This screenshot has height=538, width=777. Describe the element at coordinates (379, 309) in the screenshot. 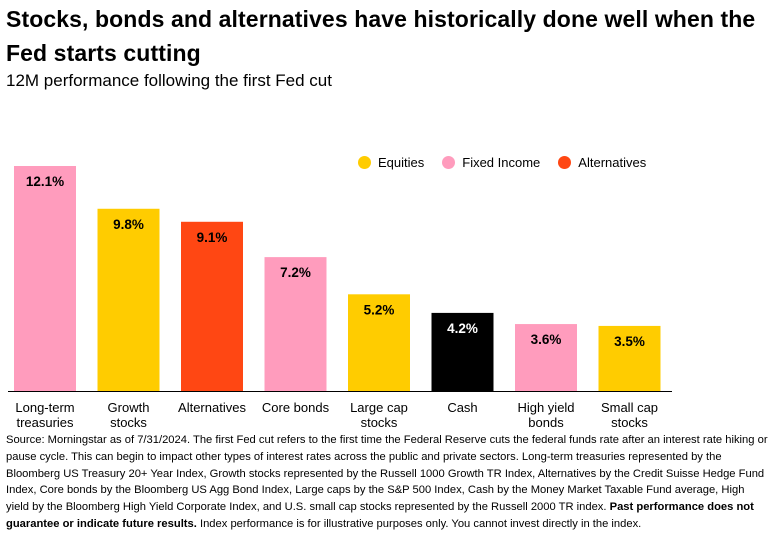

I see `data-label-large-cap-stocks: 5.2%` at that location.